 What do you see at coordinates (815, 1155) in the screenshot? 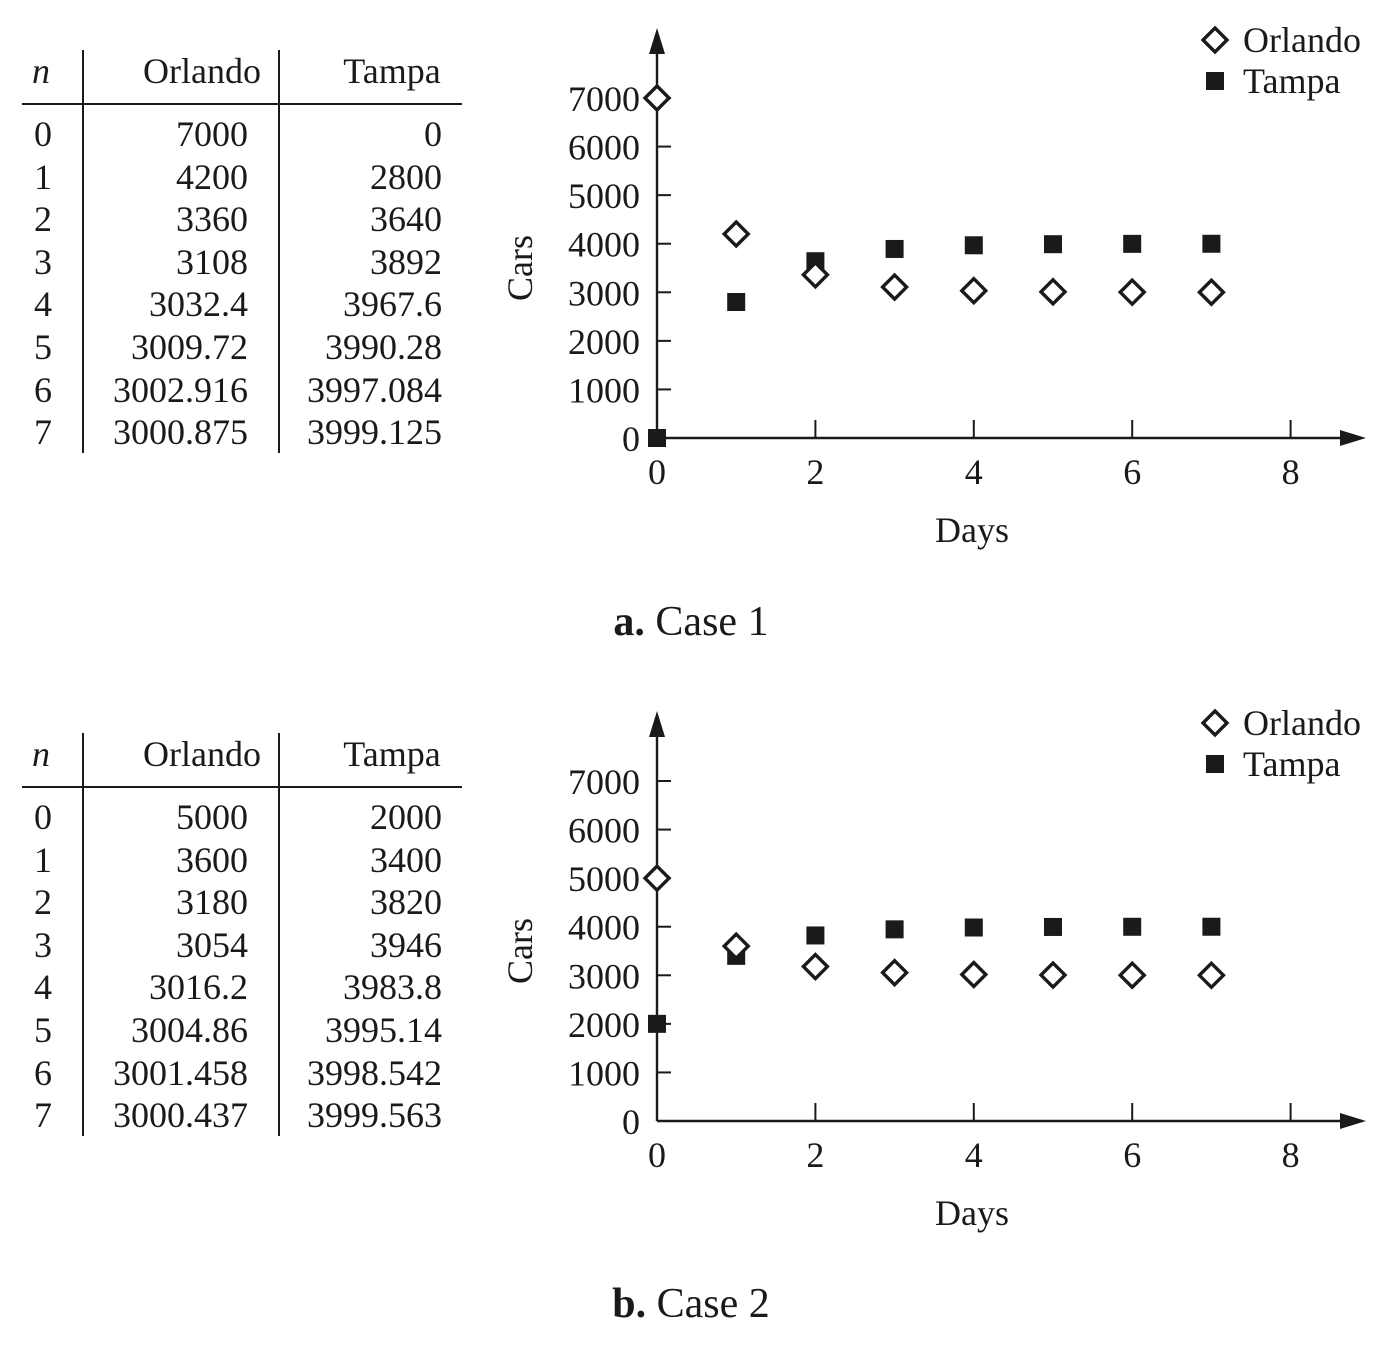
I see `x-tick-label: 2` at bounding box center [815, 1155].